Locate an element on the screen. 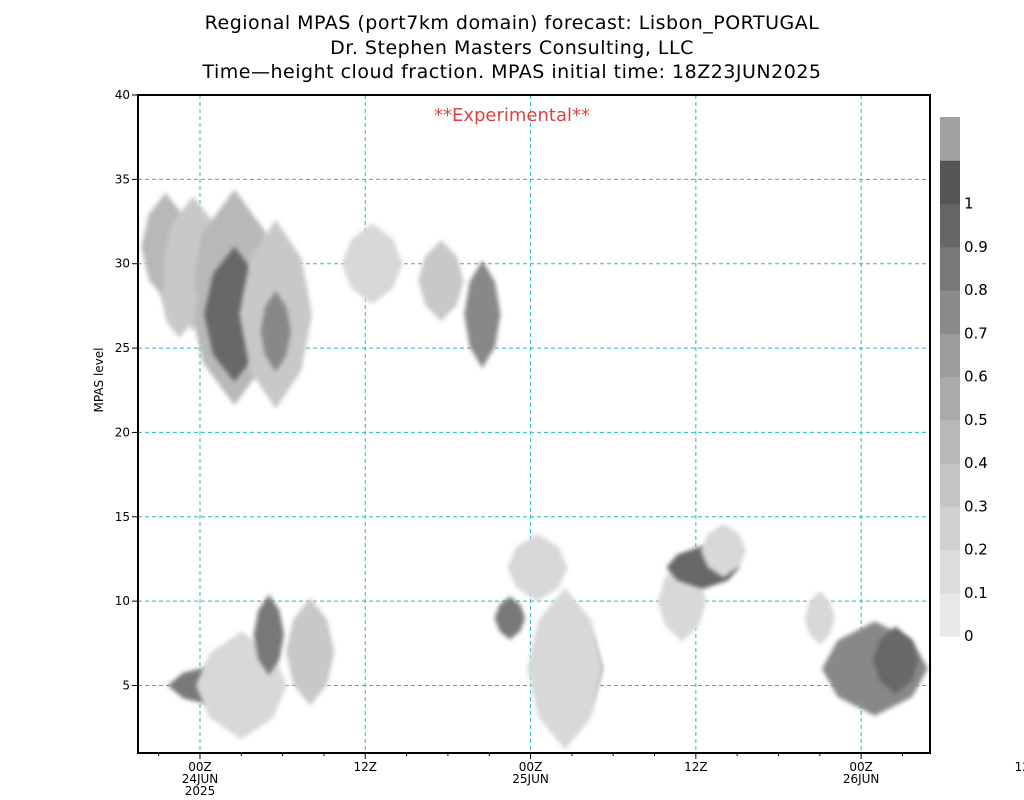 The image size is (1024, 800). y-axis-label: MPAS level is located at coordinates (99, 380).